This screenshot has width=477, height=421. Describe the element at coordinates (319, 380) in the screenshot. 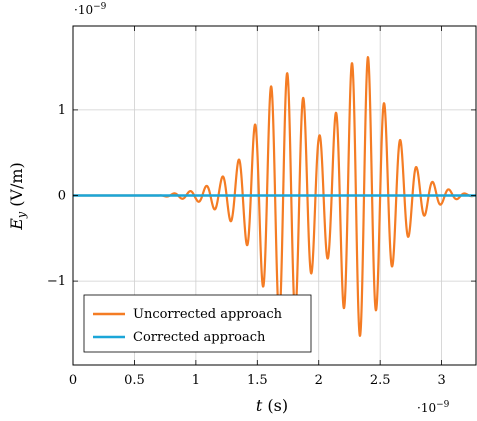

I see `x-tick-label: 2` at that location.